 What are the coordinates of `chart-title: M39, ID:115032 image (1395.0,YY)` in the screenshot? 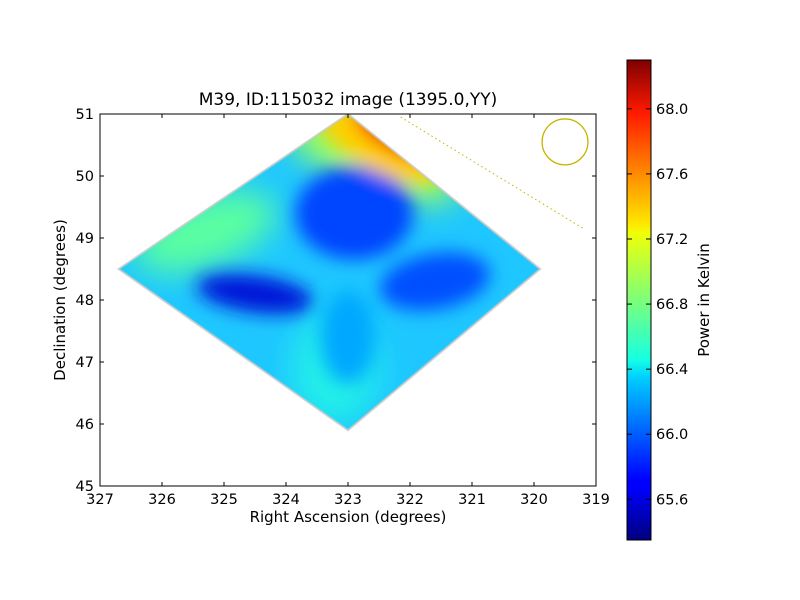 It's located at (348, 100).